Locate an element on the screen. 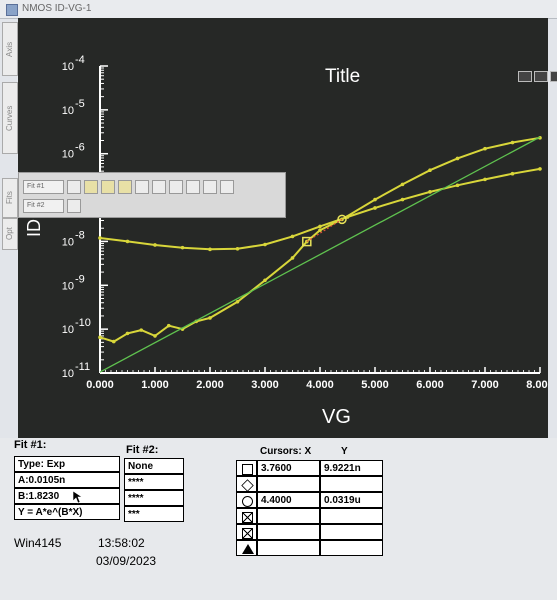  line-fit-icon is located at coordinates (91, 186).